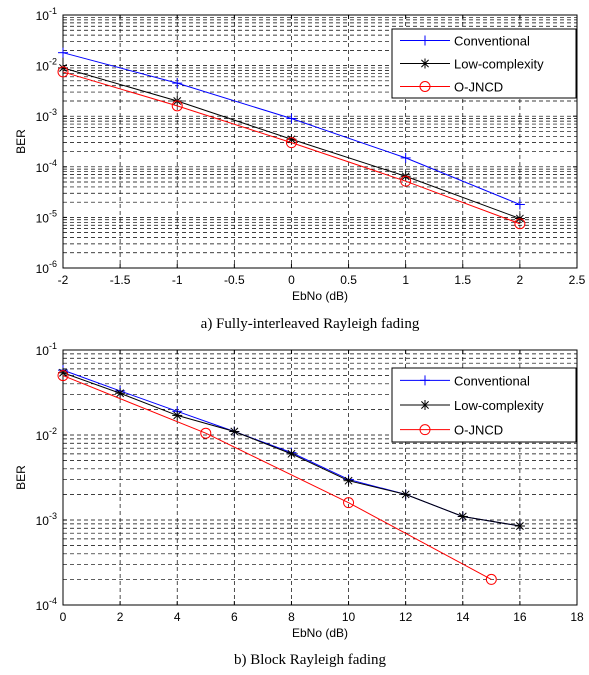  I want to click on chart-b-x-tick-label: 6, so click(234, 617).